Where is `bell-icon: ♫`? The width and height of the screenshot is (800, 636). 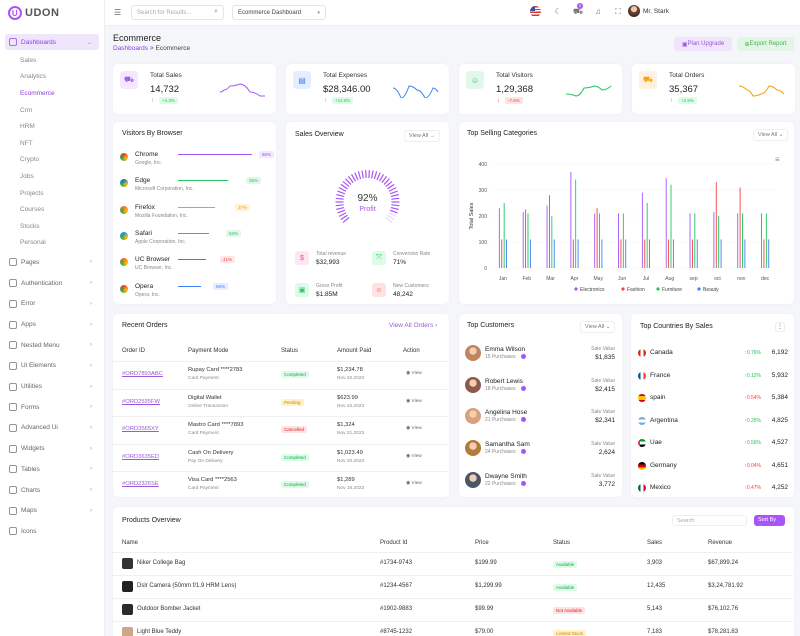
bell-icon: ♫ is located at coordinates (598, 11).